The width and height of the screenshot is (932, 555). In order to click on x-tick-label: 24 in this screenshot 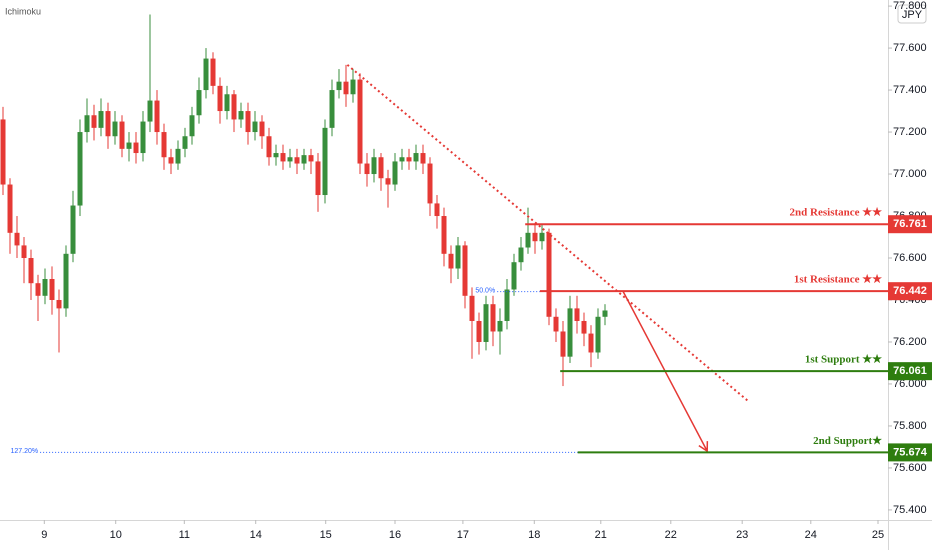, I will do `click(811, 535)`.